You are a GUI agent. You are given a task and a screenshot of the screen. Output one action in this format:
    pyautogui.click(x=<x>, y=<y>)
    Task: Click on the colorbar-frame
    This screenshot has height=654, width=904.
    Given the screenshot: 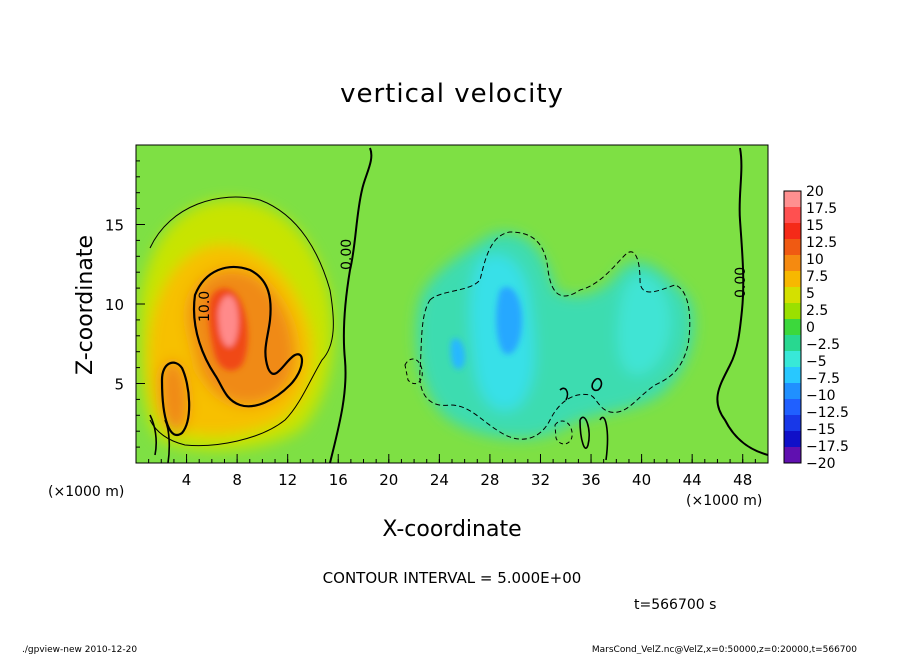 What is the action you would take?
    pyautogui.click(x=792, y=327)
    